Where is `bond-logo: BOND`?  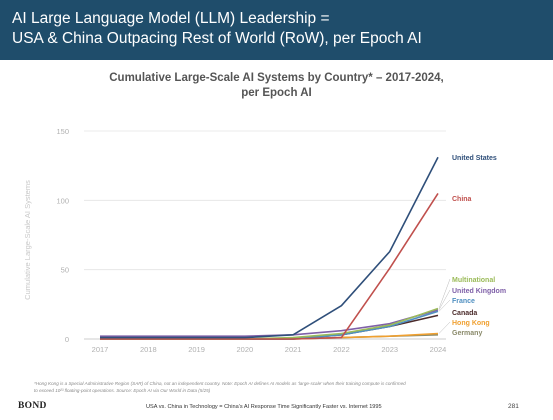
bond-logo: BOND is located at coordinates (32, 406).